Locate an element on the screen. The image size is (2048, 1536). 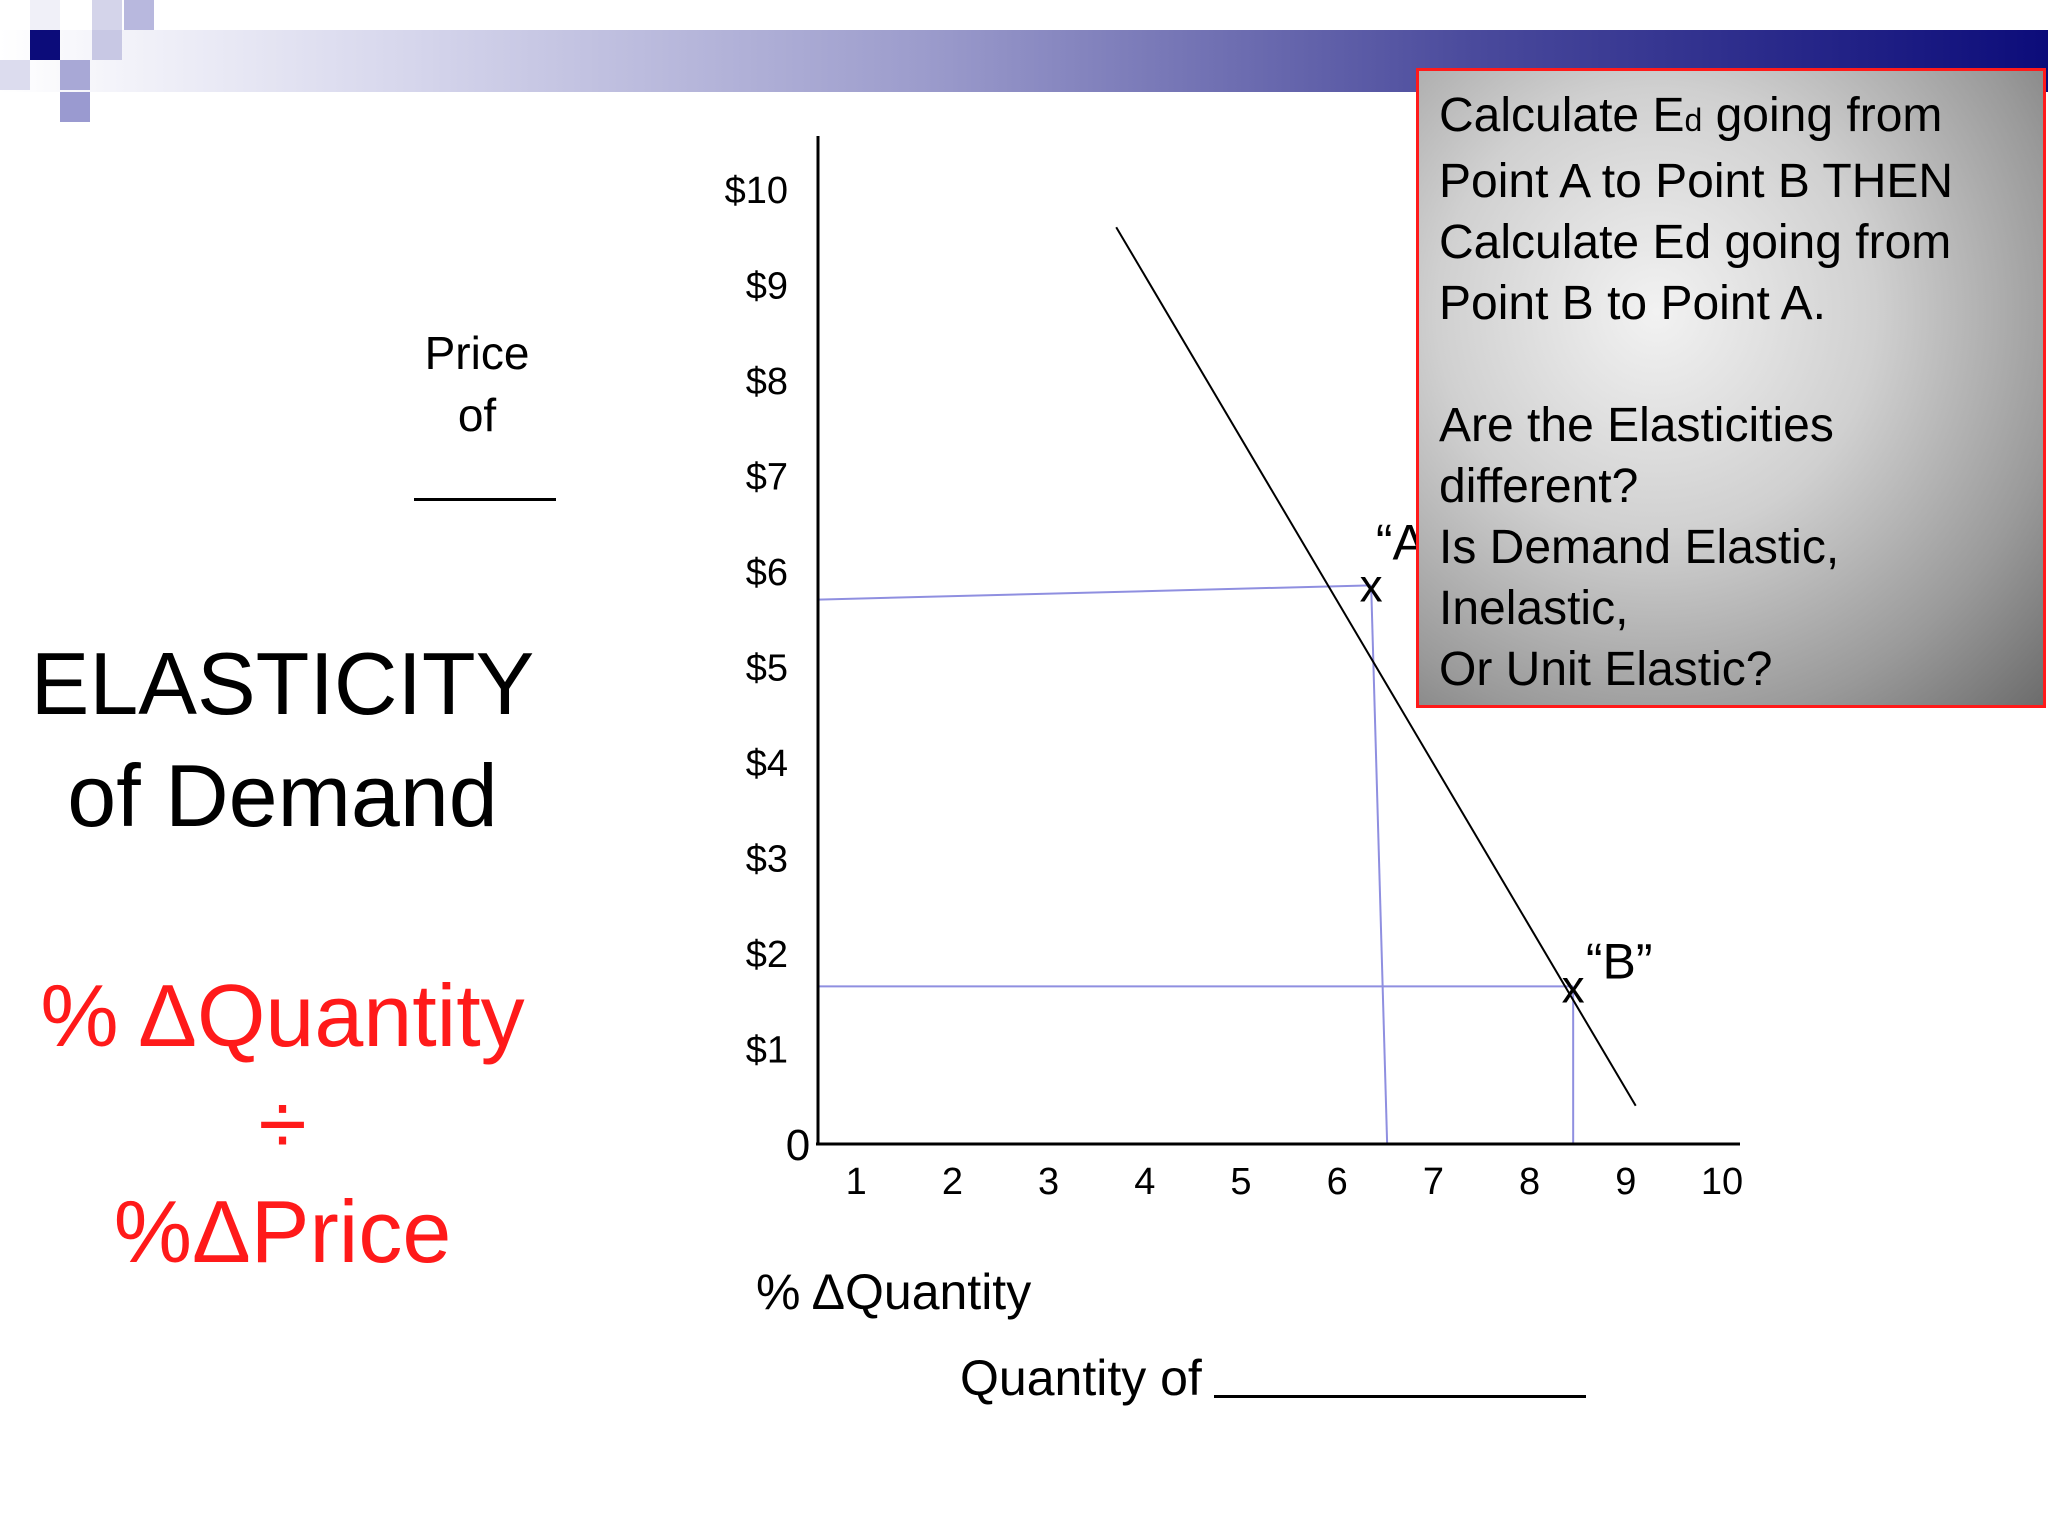
elasticity-formula: % ΔQuantity ÷ %ΔPrice is located at coordinates (282, 1124).